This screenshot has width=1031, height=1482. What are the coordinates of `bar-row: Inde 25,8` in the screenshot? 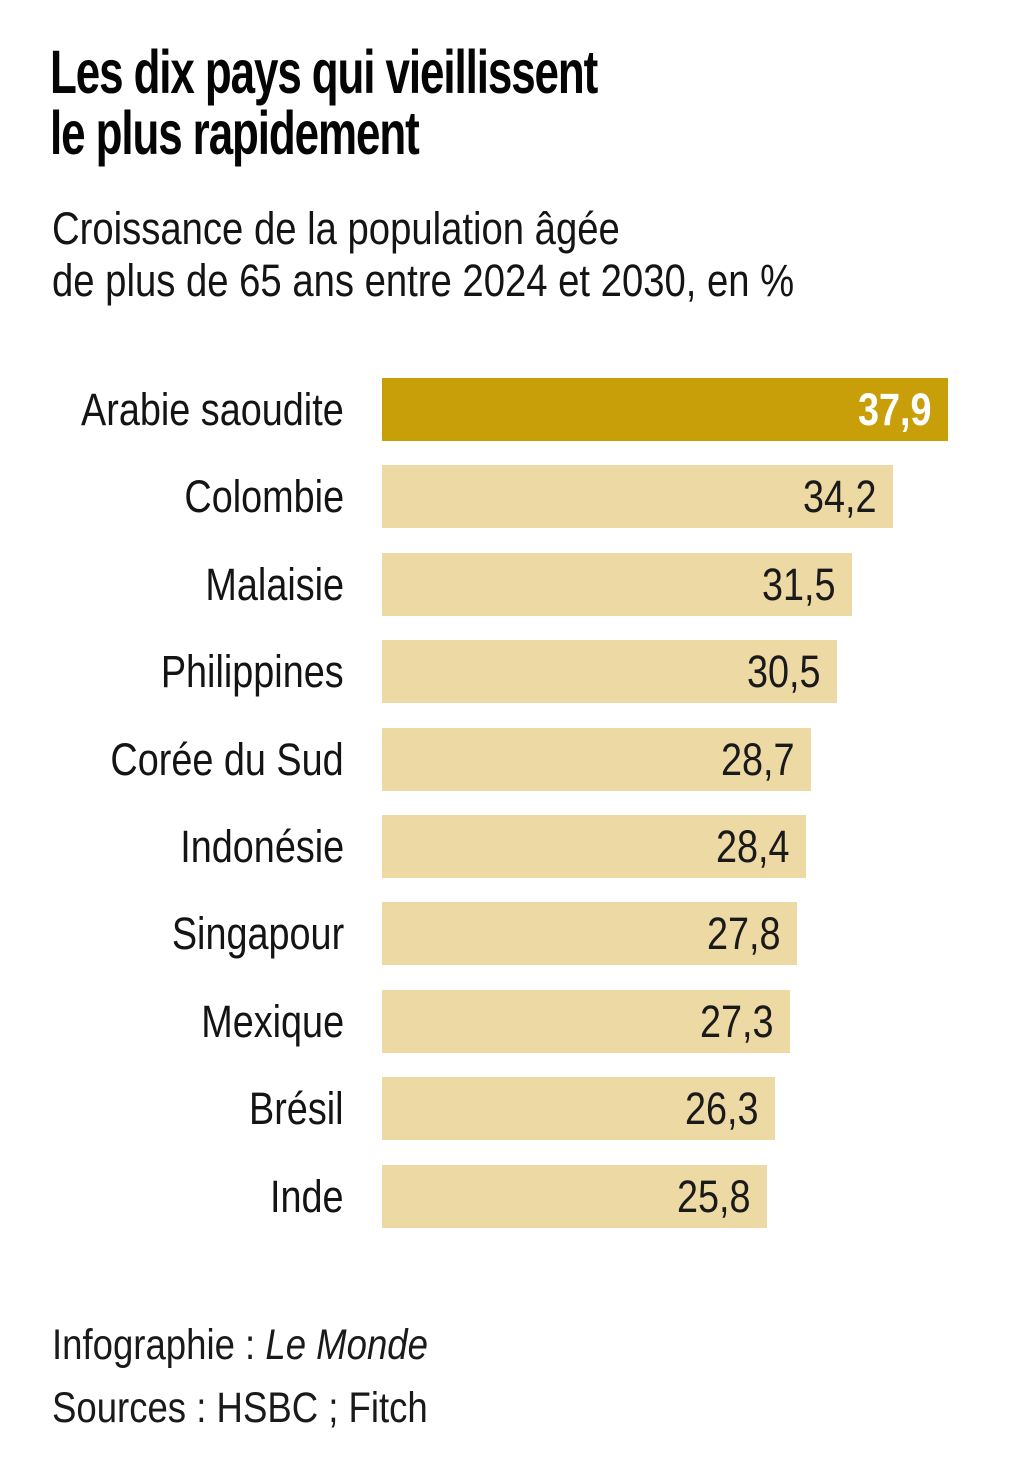 It's located at (515, 1196).